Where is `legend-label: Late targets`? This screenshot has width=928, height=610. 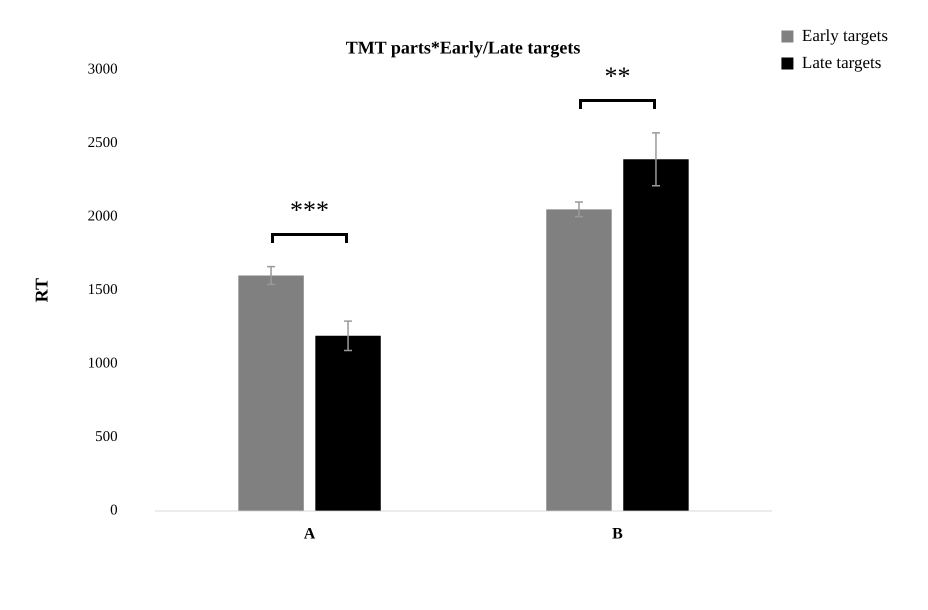 legend-label: Late targets is located at coordinates (842, 62).